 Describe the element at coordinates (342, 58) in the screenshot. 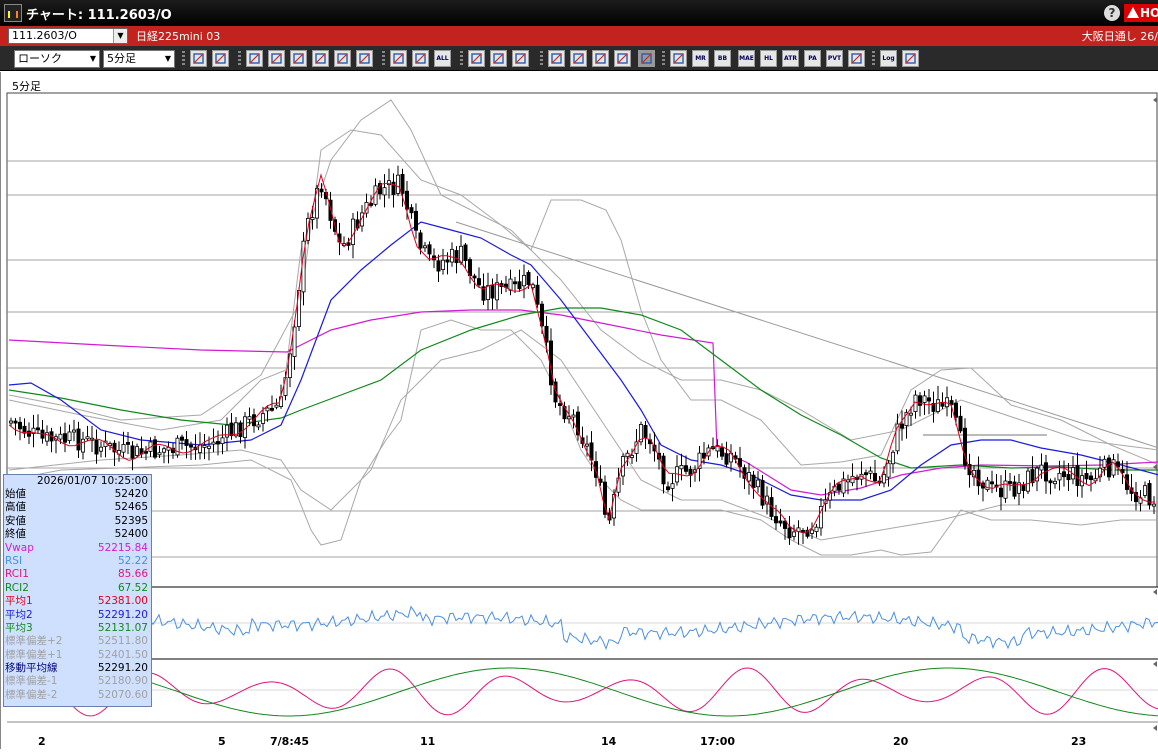

I see `text-icon` at that location.